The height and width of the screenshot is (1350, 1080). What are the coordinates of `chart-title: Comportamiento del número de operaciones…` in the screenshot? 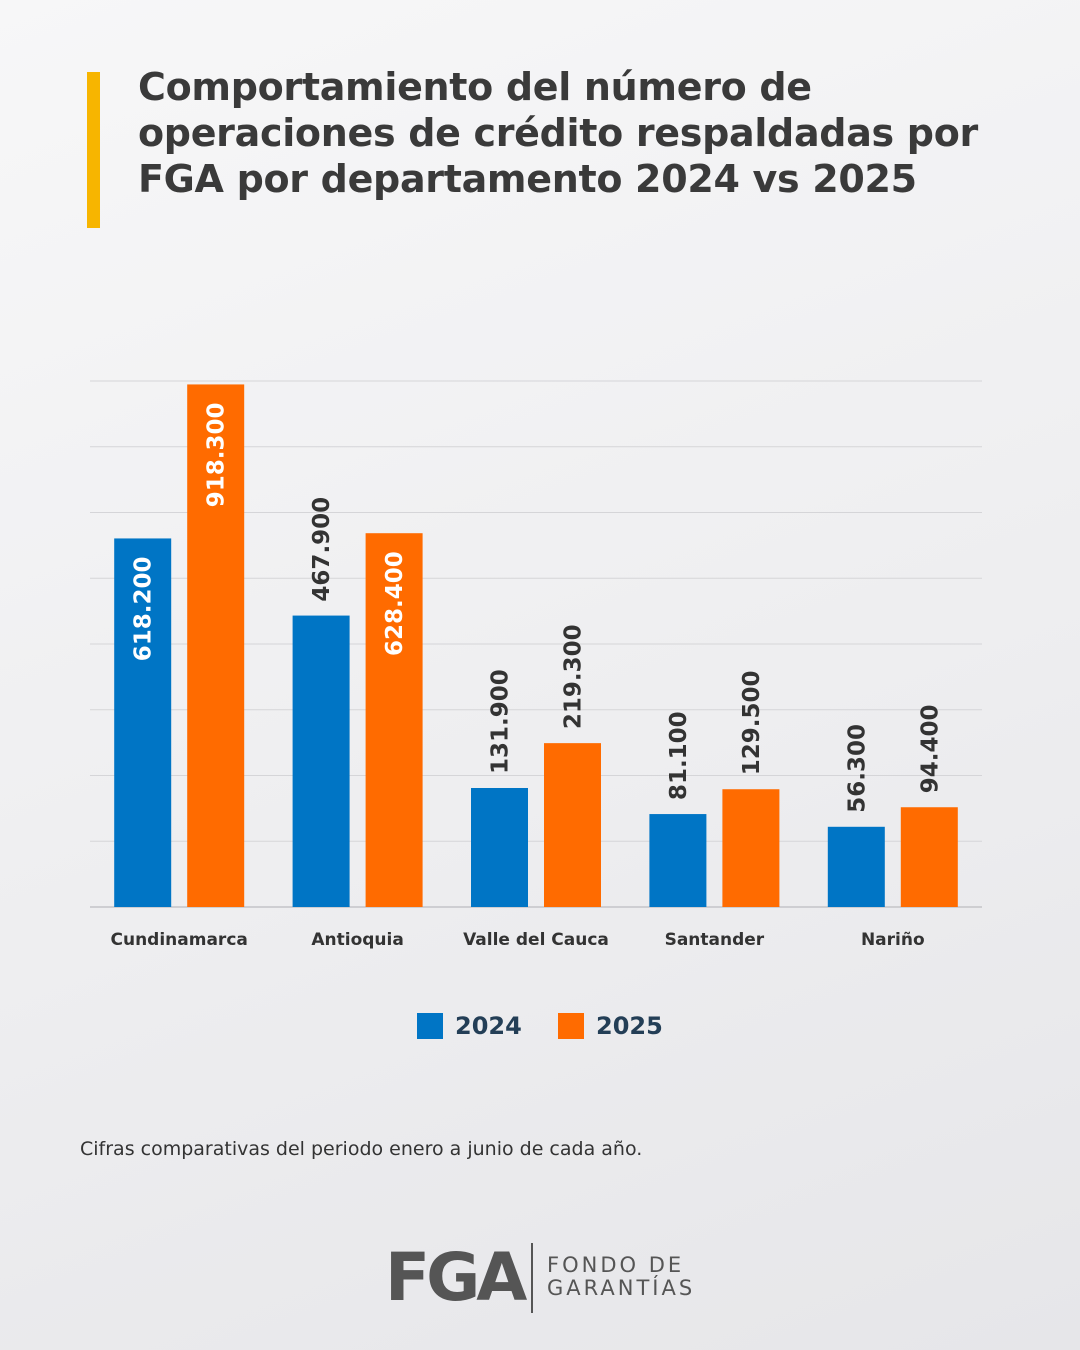 It's located at (578, 133).